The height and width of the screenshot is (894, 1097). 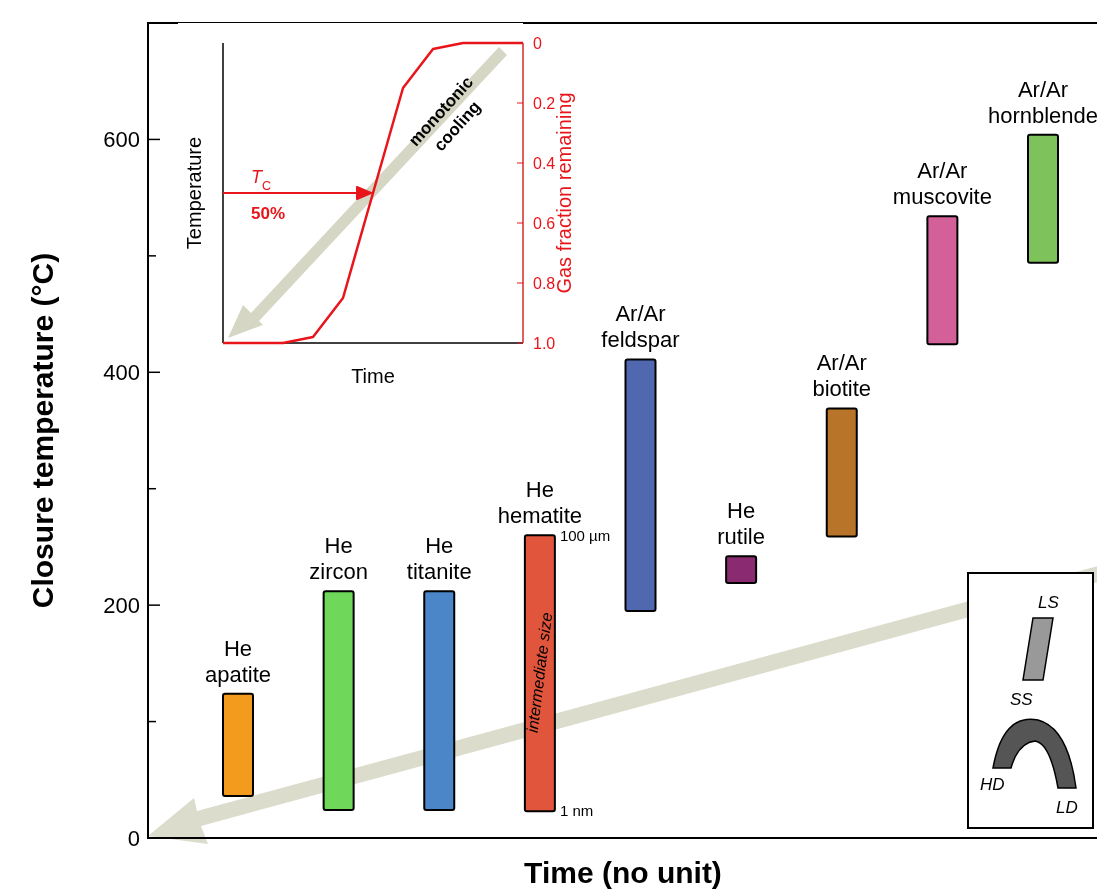 What do you see at coordinates (121, 605) in the screenshot?
I see `y-tick-label: 200` at bounding box center [121, 605].